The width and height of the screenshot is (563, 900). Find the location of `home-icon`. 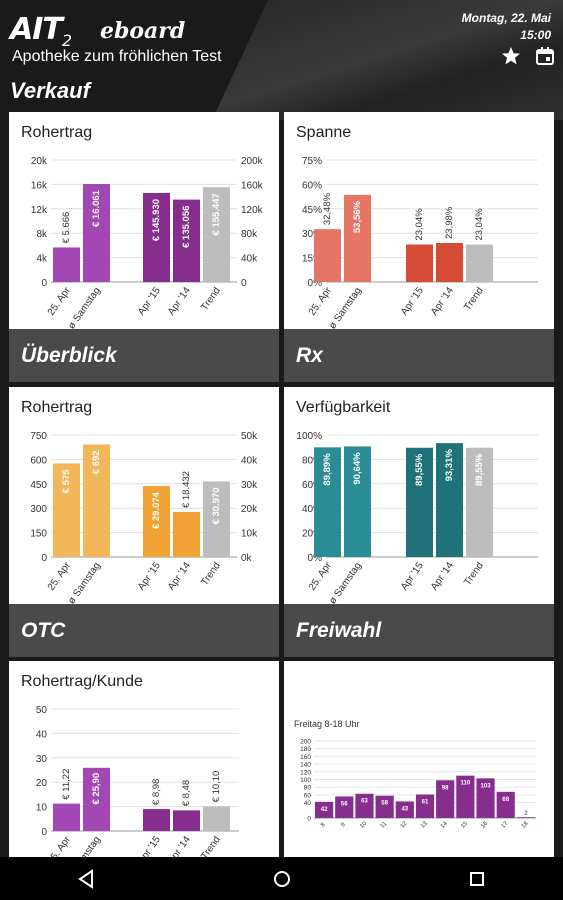

home-icon is located at coordinates (282, 879).